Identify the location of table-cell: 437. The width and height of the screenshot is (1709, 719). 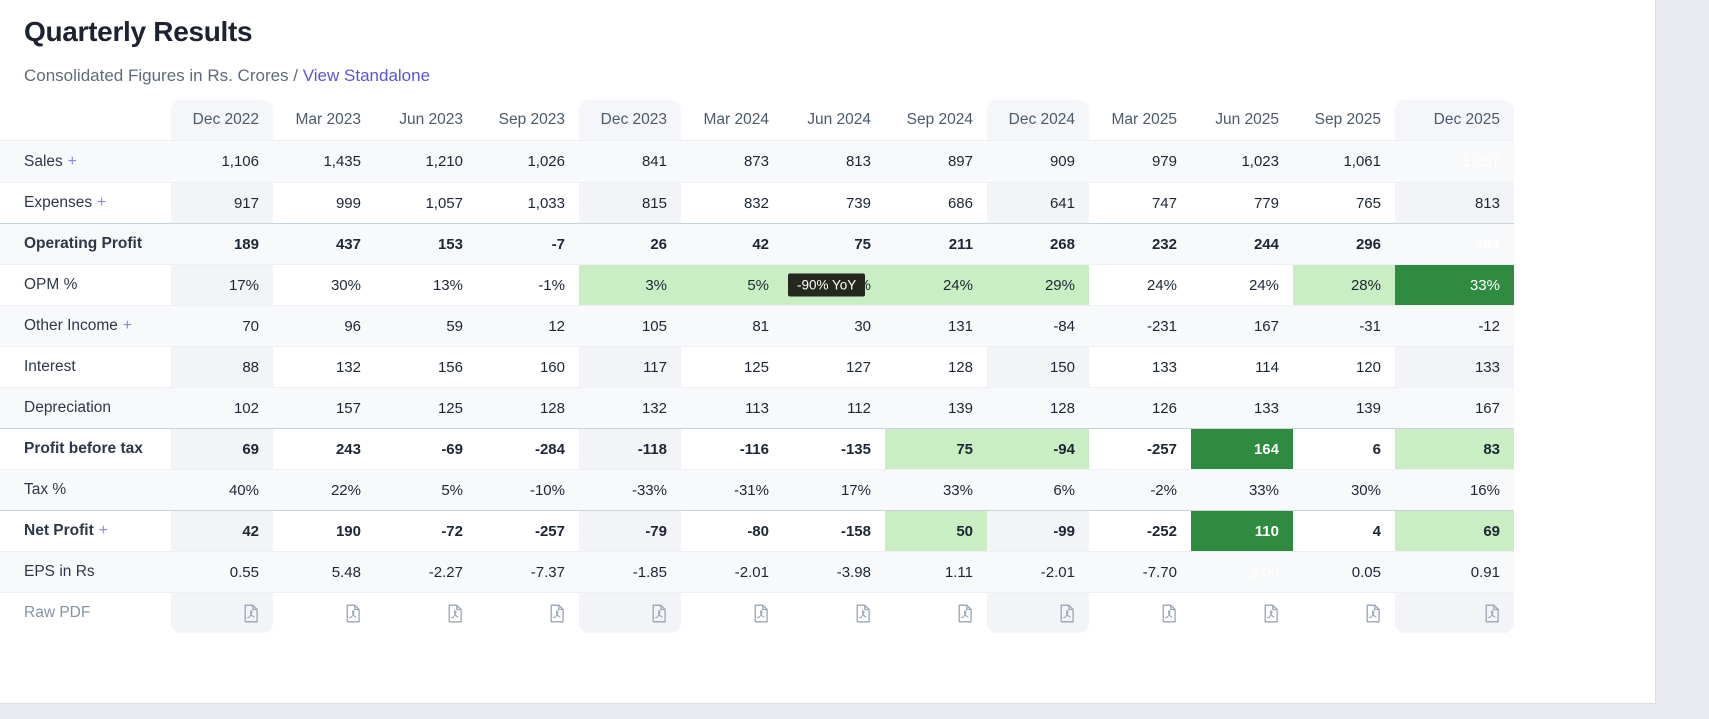
(324, 243).